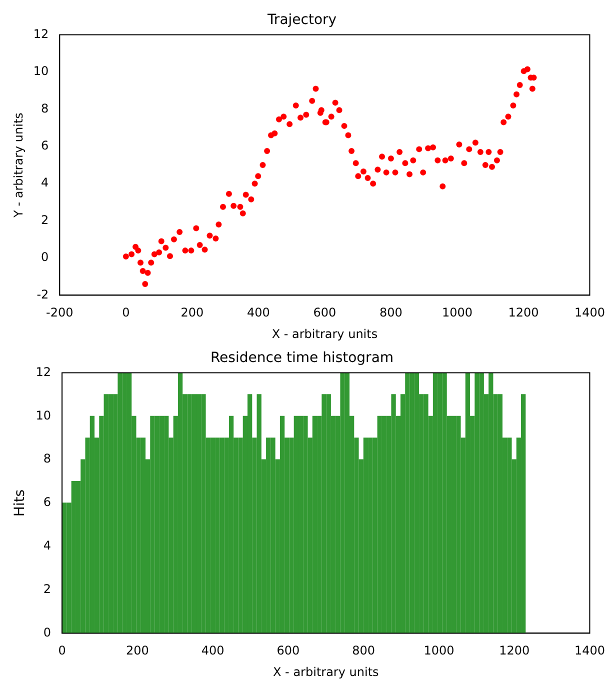 The image size is (612, 692). What do you see at coordinates (18, 165) in the screenshot?
I see `y-axis-title: Y - arbitrary units` at bounding box center [18, 165].